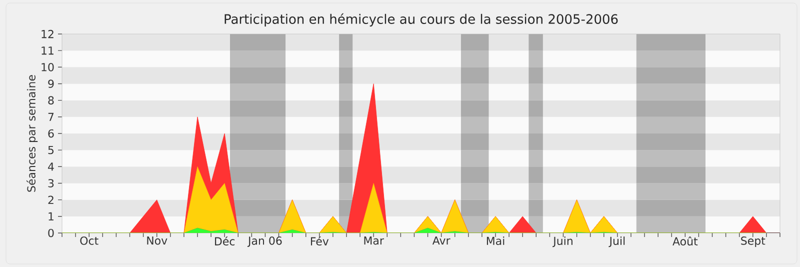 The image size is (800, 267). Describe the element at coordinates (51, 233) in the screenshot. I see `y-tick-label: 0` at that location.